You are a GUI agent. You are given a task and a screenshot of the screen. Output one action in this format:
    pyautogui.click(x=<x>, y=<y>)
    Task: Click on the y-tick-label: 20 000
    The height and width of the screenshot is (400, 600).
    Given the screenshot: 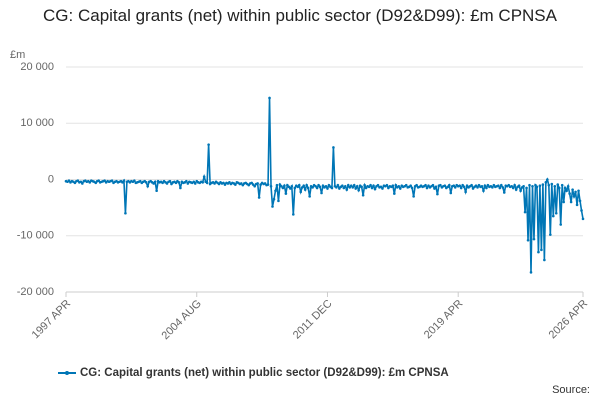 What is the action you would take?
    pyautogui.click(x=37, y=67)
    